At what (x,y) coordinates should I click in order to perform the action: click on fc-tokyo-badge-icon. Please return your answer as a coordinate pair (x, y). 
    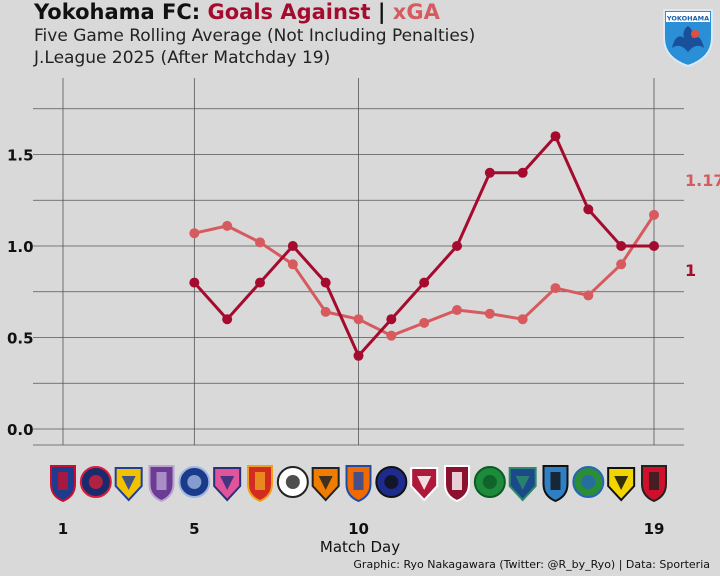
    Looking at the image, I should click on (63, 484).